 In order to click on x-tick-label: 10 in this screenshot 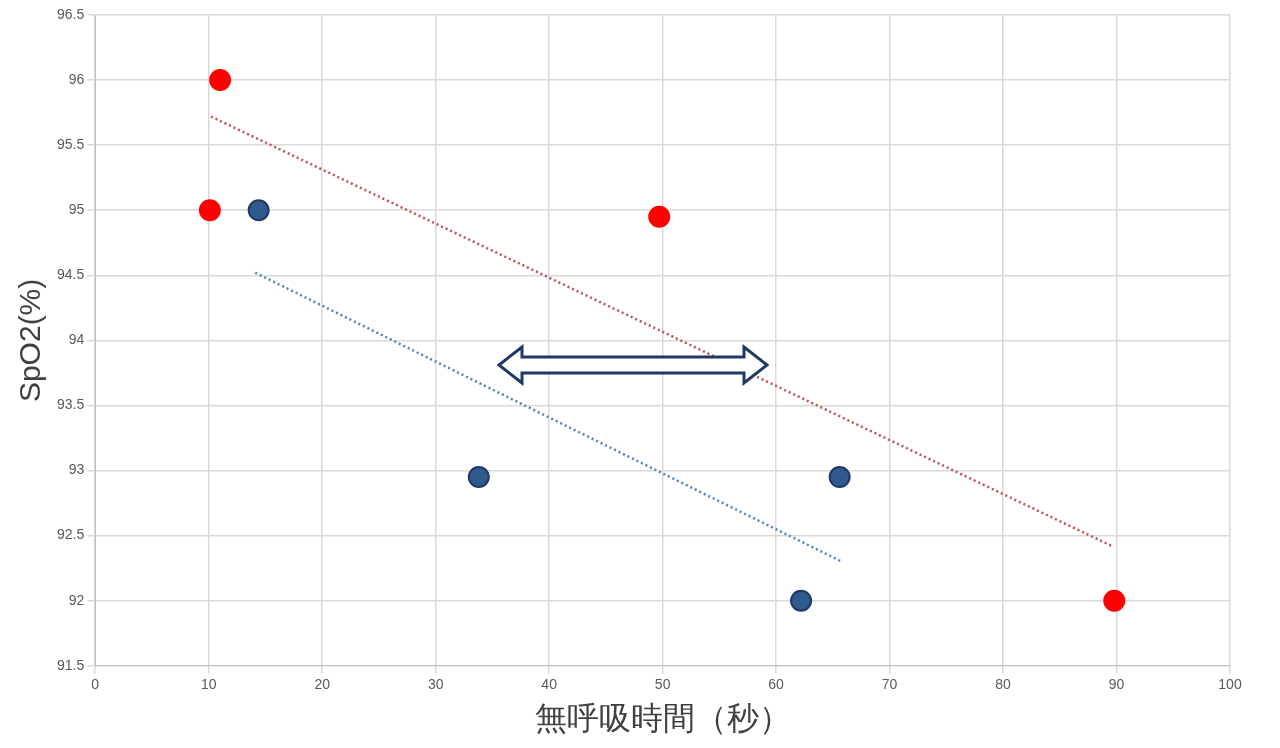, I will do `click(208, 684)`.